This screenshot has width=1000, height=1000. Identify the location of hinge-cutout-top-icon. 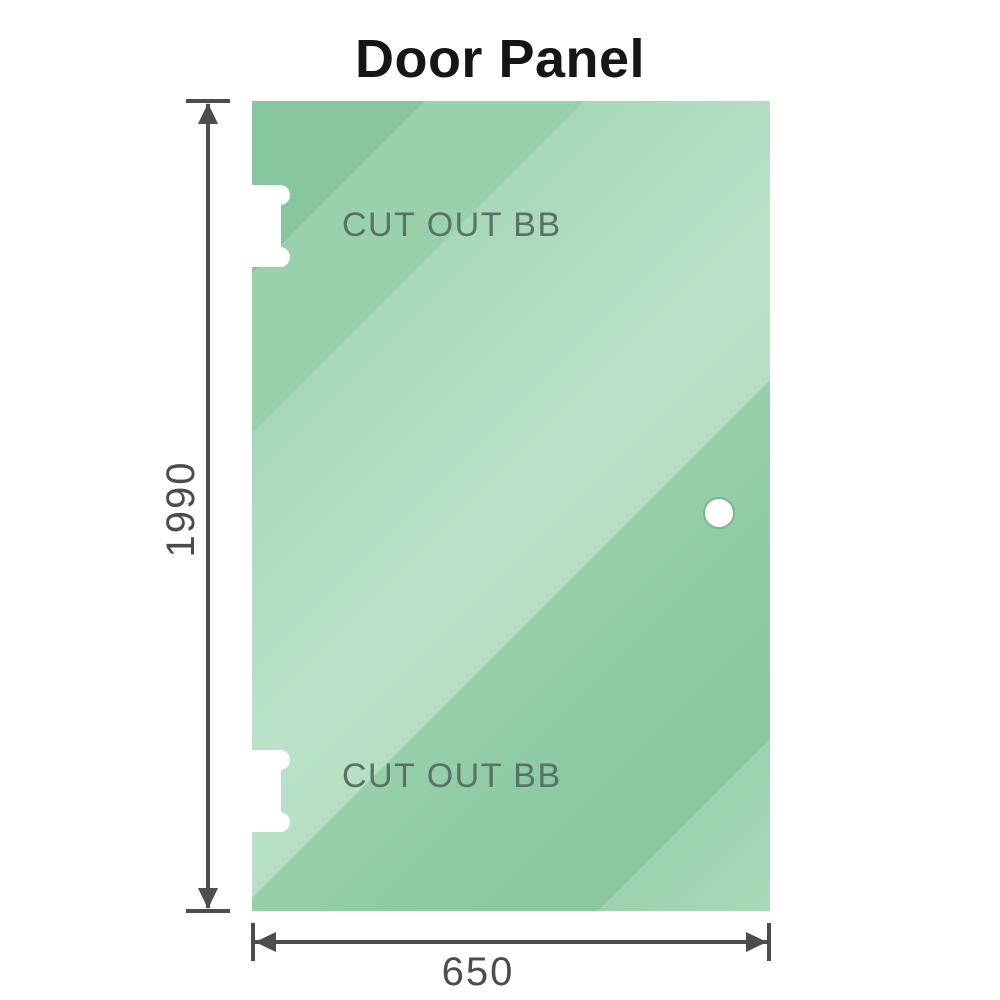
(271, 226).